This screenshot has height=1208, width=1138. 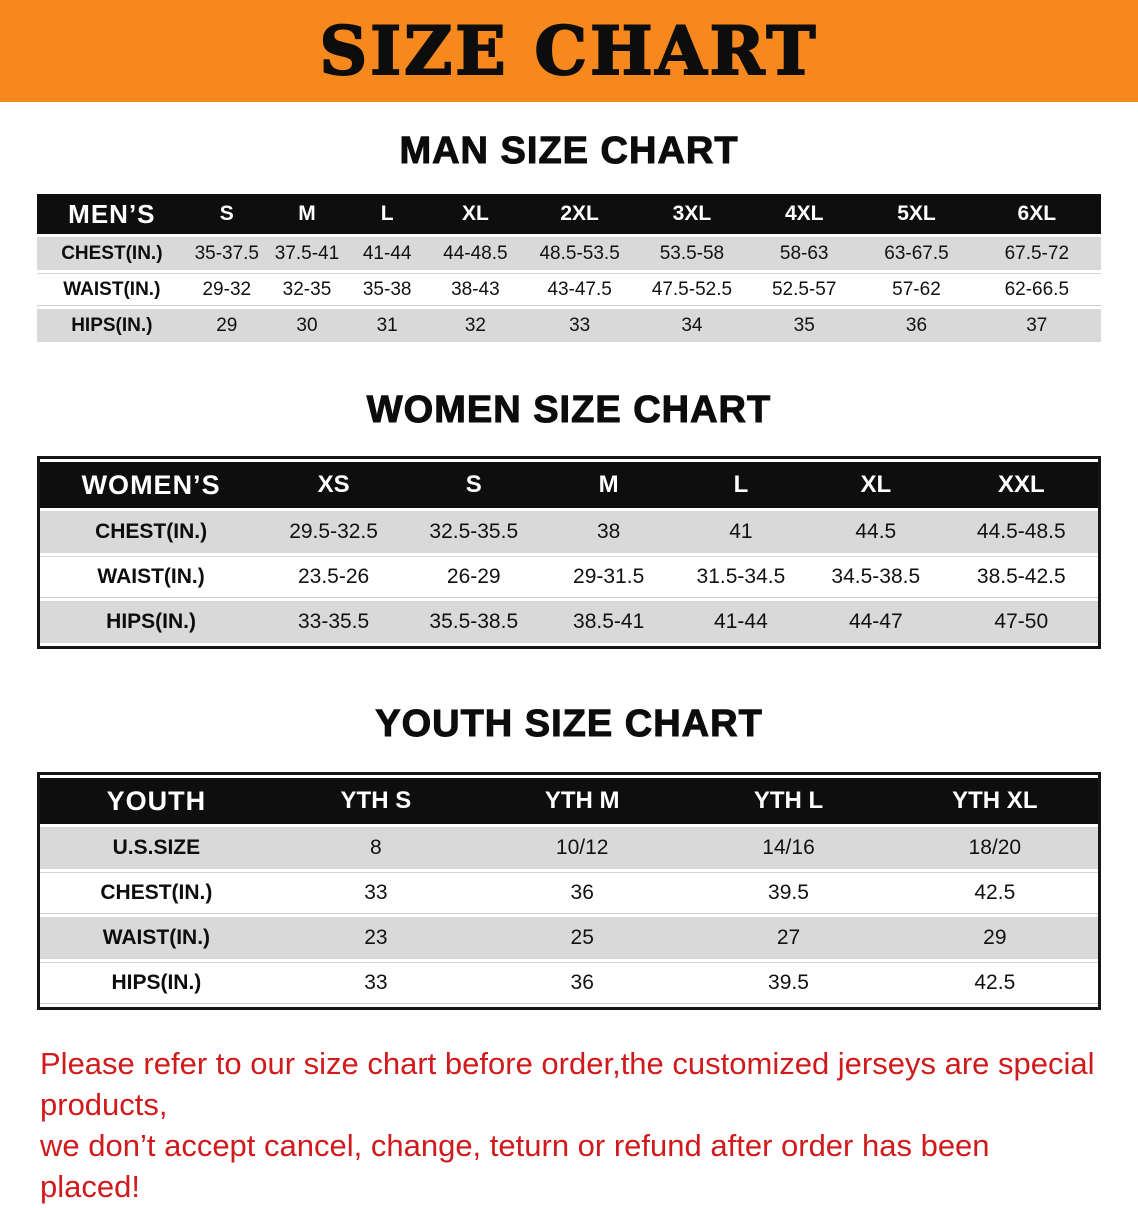 What do you see at coordinates (307, 289) in the screenshot?
I see `size-value: 32-35` at bounding box center [307, 289].